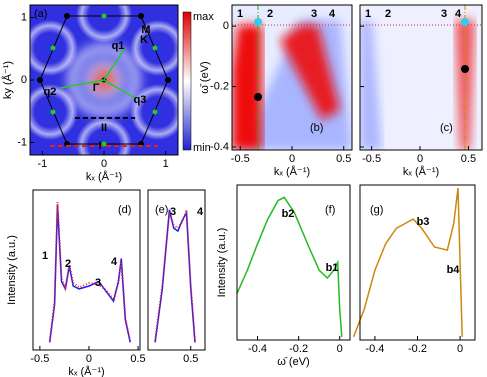  Describe the element at coordinates (446, 128) in the screenshot. I see `panel-label: (c)` at that location.